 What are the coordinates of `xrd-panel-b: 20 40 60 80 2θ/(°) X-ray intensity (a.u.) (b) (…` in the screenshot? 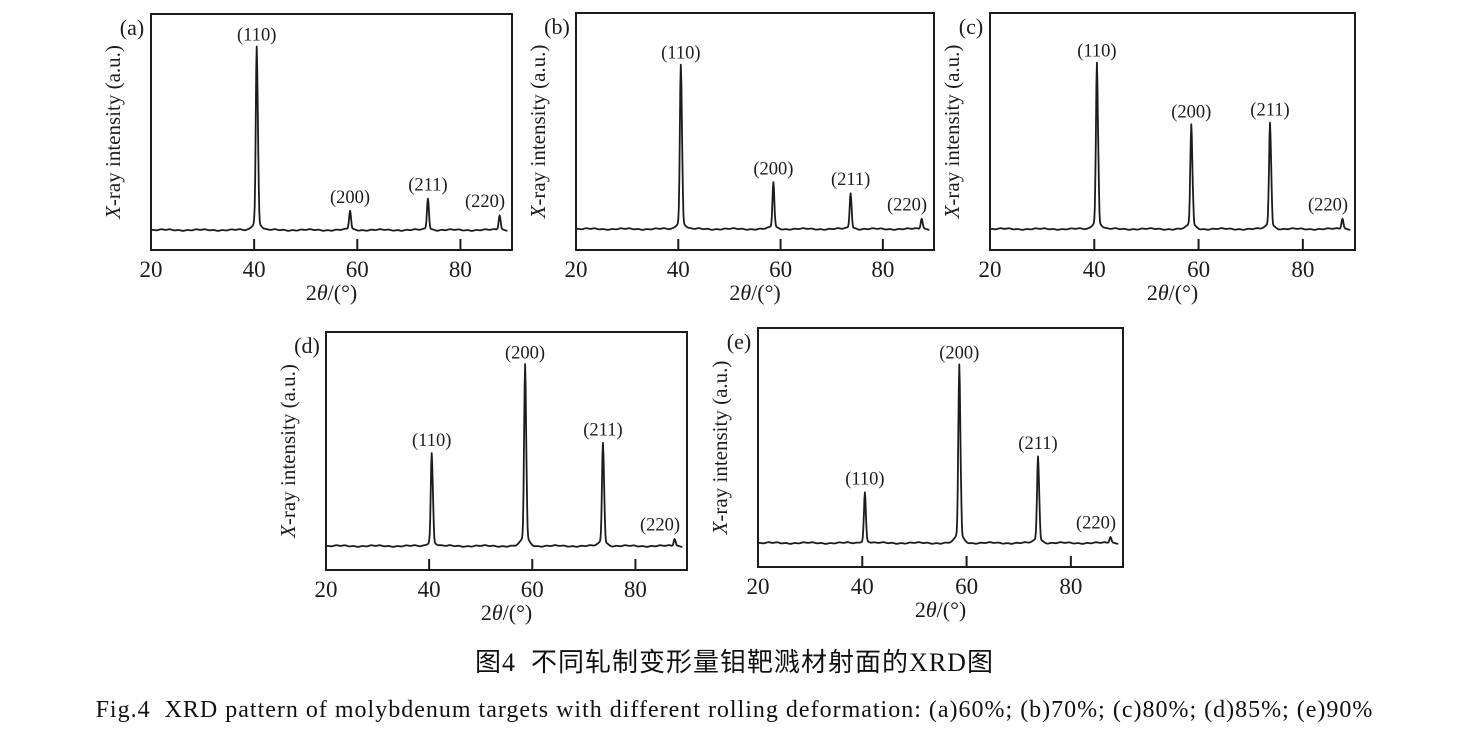 It's located at (728, 152).